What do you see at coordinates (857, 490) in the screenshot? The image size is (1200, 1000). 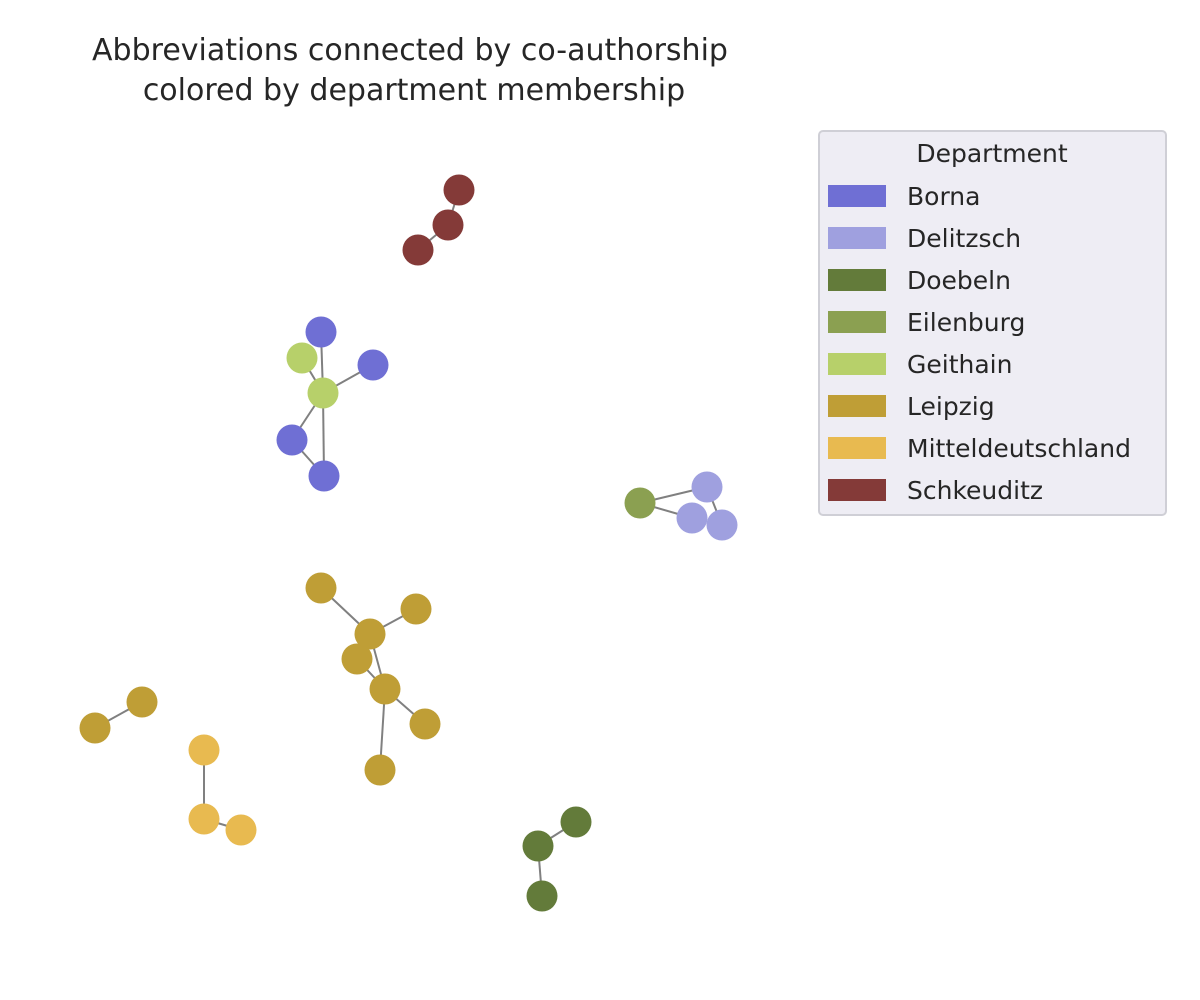 I see `legend-swatch-schkeuditz` at bounding box center [857, 490].